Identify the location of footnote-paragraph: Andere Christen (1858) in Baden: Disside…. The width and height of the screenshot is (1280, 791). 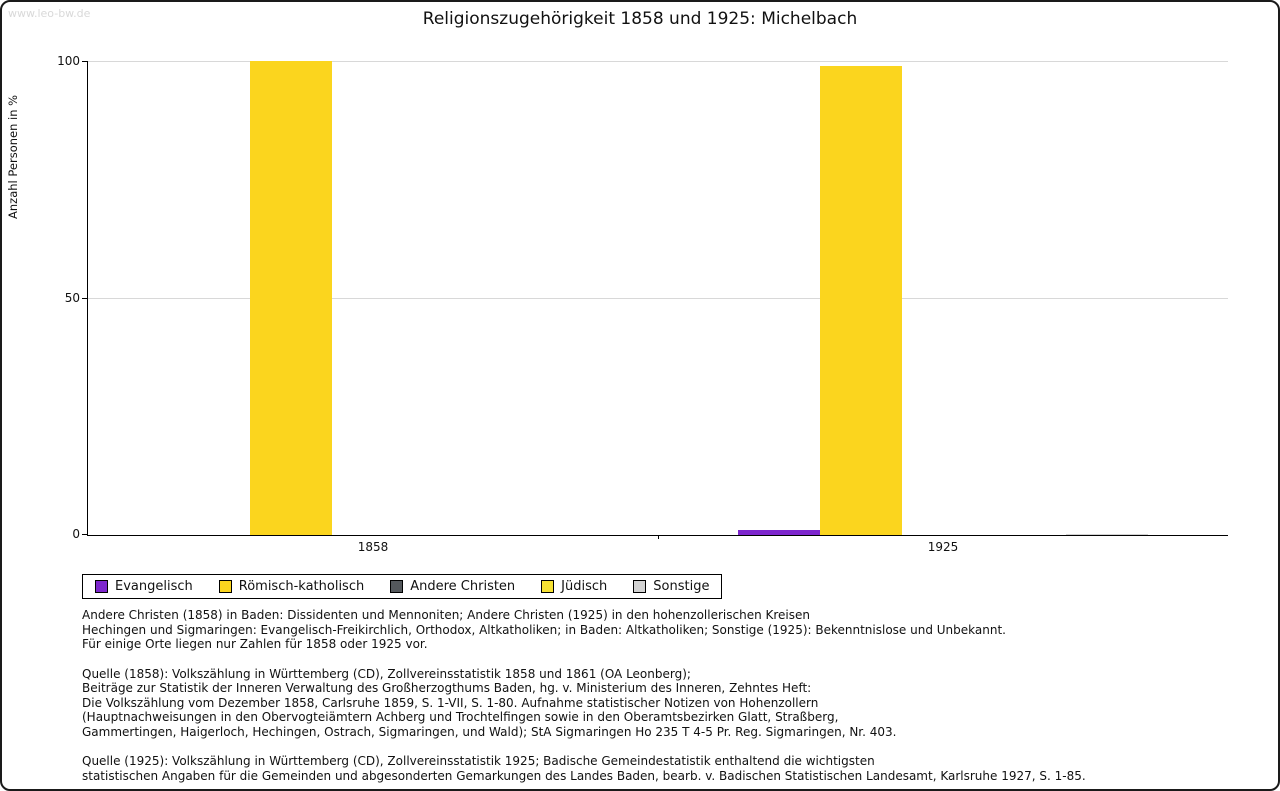
(544, 629).